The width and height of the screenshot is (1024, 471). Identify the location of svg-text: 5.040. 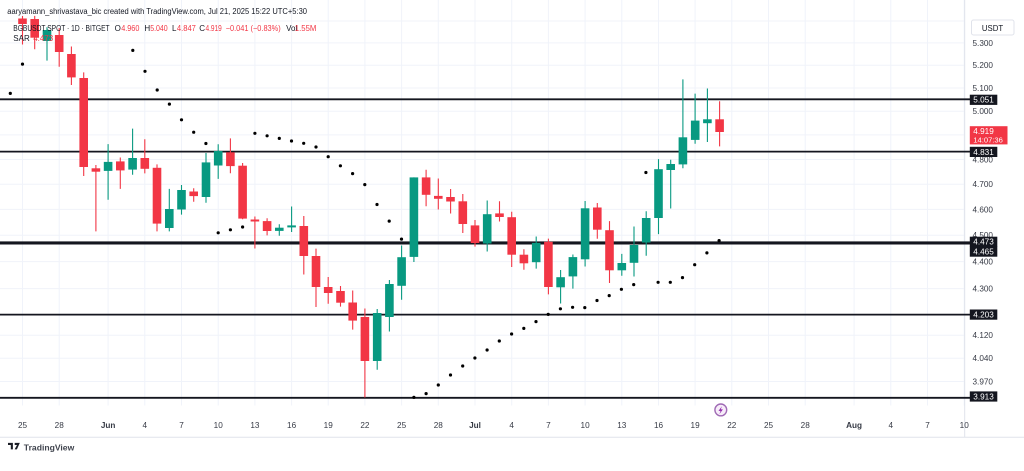
(159, 28).